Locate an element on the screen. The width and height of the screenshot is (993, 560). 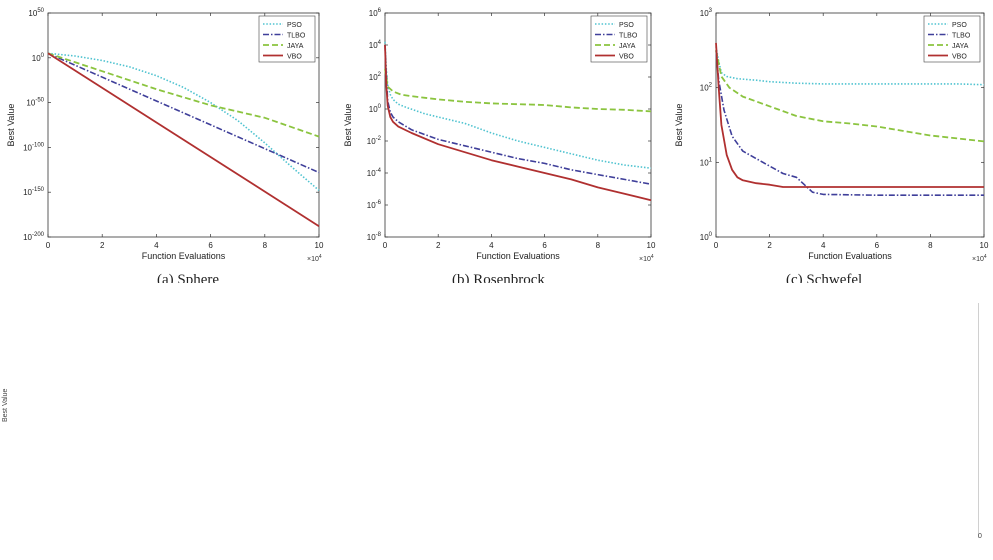
y-tick-label: 10⁻⁶ is located at coordinates (374, 205).